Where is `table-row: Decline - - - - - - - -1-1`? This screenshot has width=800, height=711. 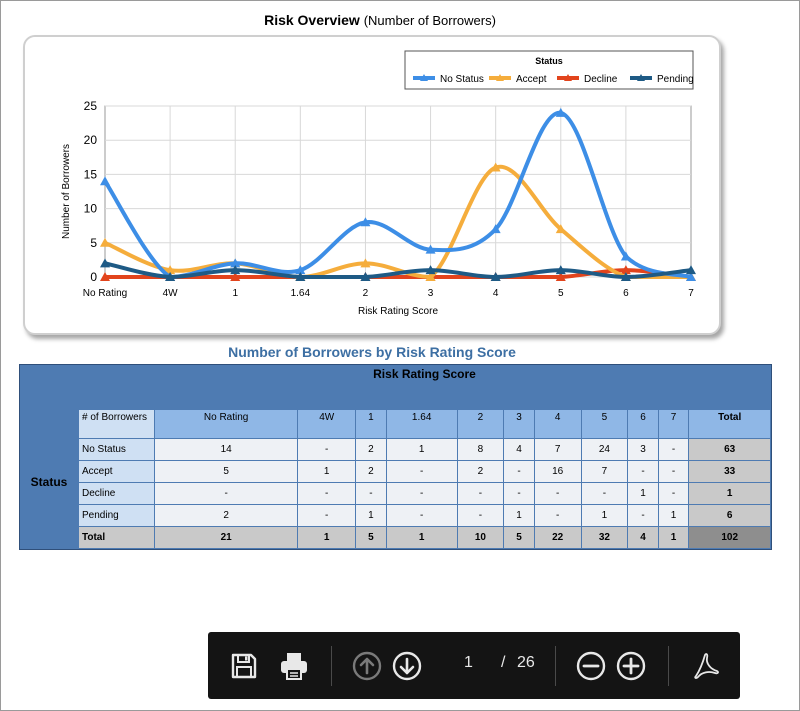 table-row: Decline - - - - - - - -1-1 is located at coordinates (424, 493).